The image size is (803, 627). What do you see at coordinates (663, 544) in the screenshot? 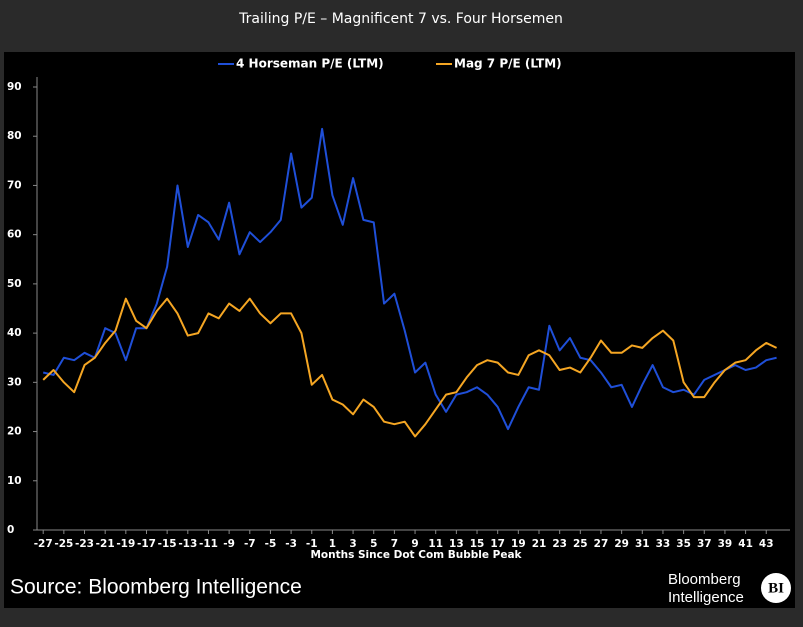
I see `x-tick-label: 33` at bounding box center [663, 544].